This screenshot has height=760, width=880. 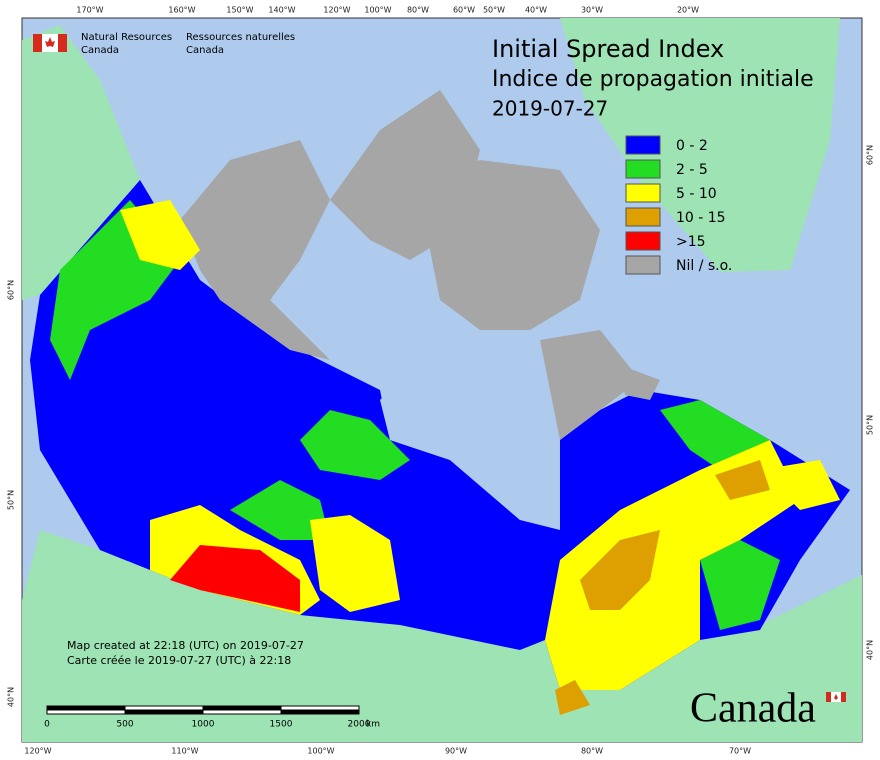 What do you see at coordinates (456, 751) in the screenshot?
I see `graticule-label: 90°W` at bounding box center [456, 751].